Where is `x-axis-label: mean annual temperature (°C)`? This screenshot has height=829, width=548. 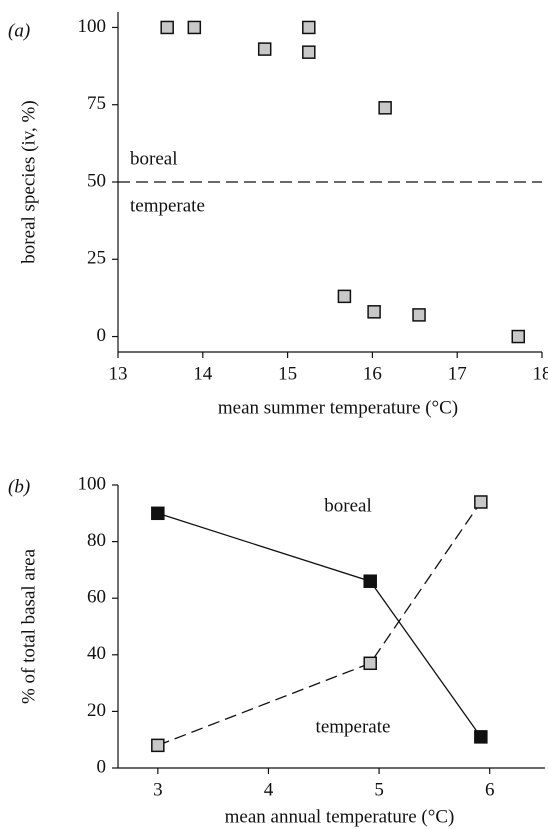 x-axis-label: mean annual temperature (°C) is located at coordinates (340, 816).